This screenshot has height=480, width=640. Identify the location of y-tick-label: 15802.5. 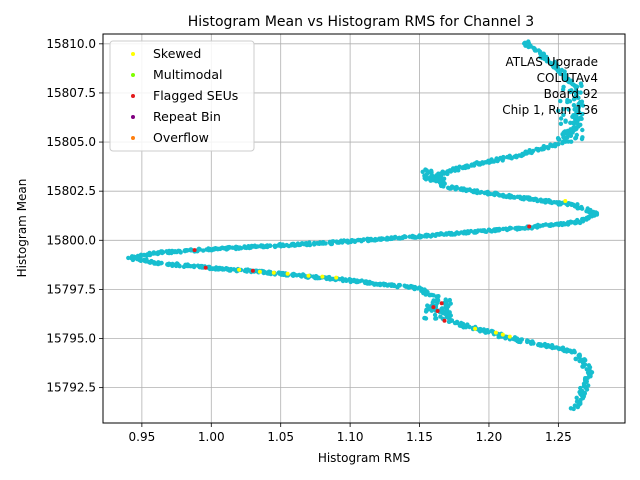
(71, 191).